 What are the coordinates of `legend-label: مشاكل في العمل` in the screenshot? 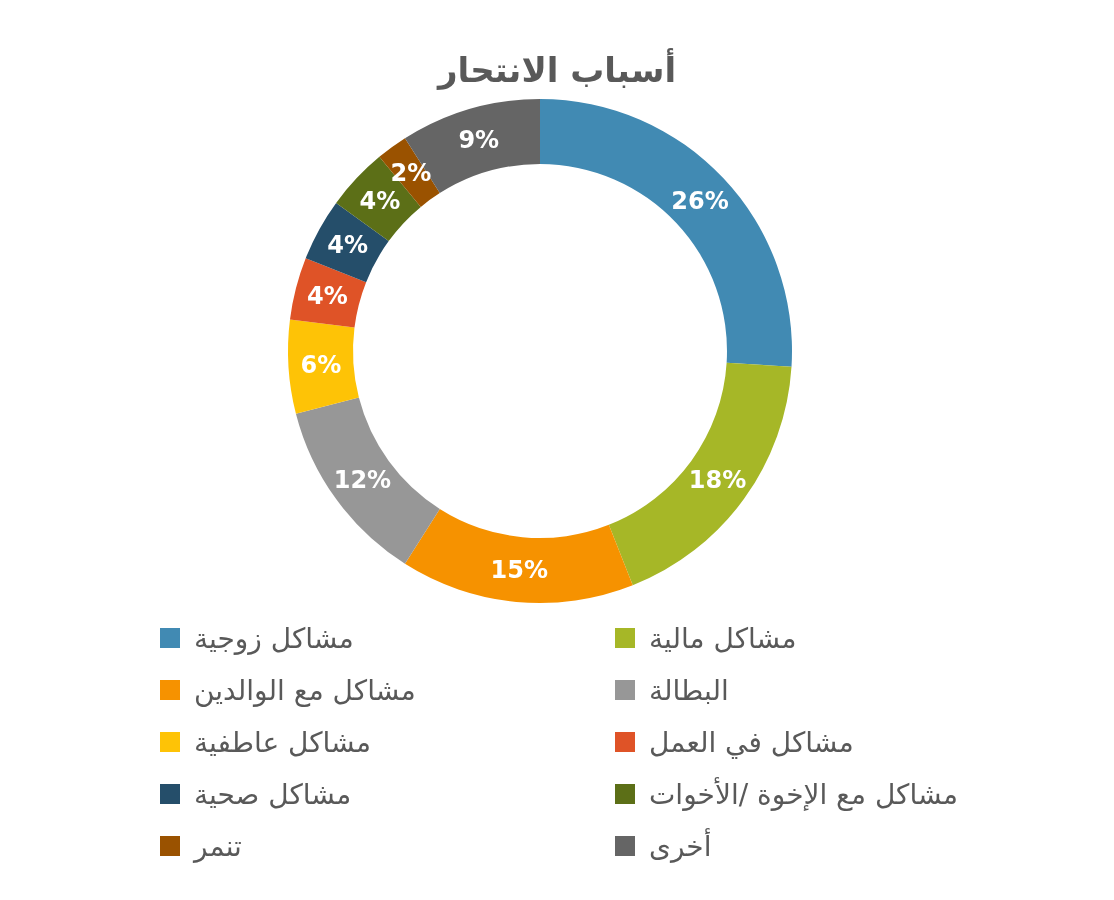 It's located at (751, 742).